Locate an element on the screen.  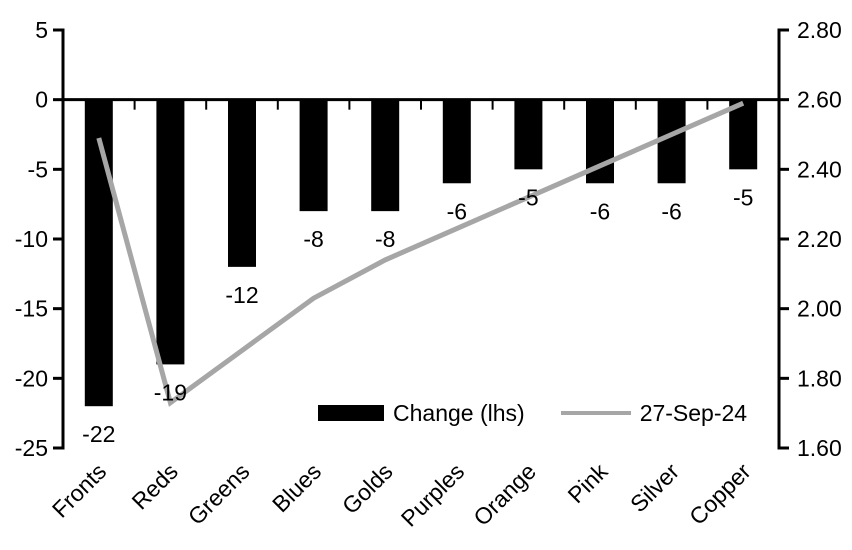
category-label: Fronts is located at coordinates (79, 490).